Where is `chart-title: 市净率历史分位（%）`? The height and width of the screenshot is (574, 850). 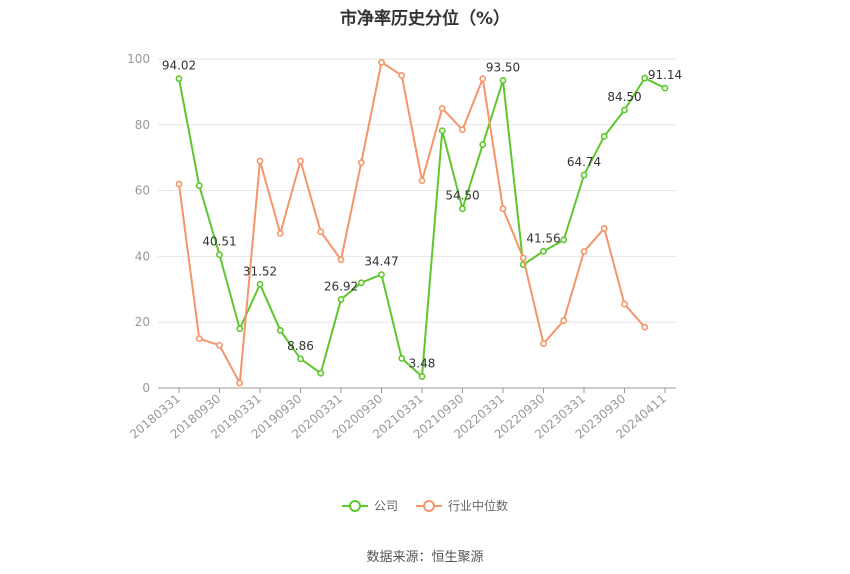
chart-title: 市净率历史分位（%） is located at coordinates (425, 19).